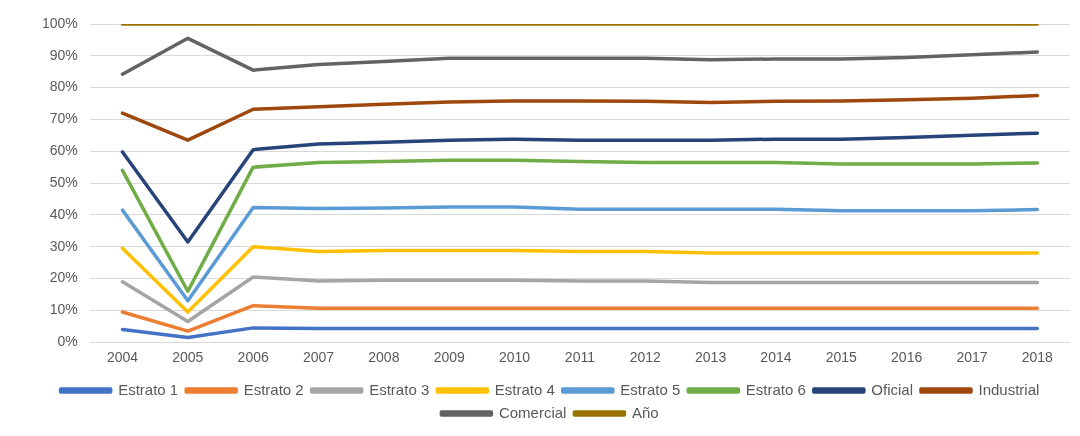 The height and width of the screenshot is (436, 1080). I want to click on legend-label: Estrato 1, so click(148, 389).